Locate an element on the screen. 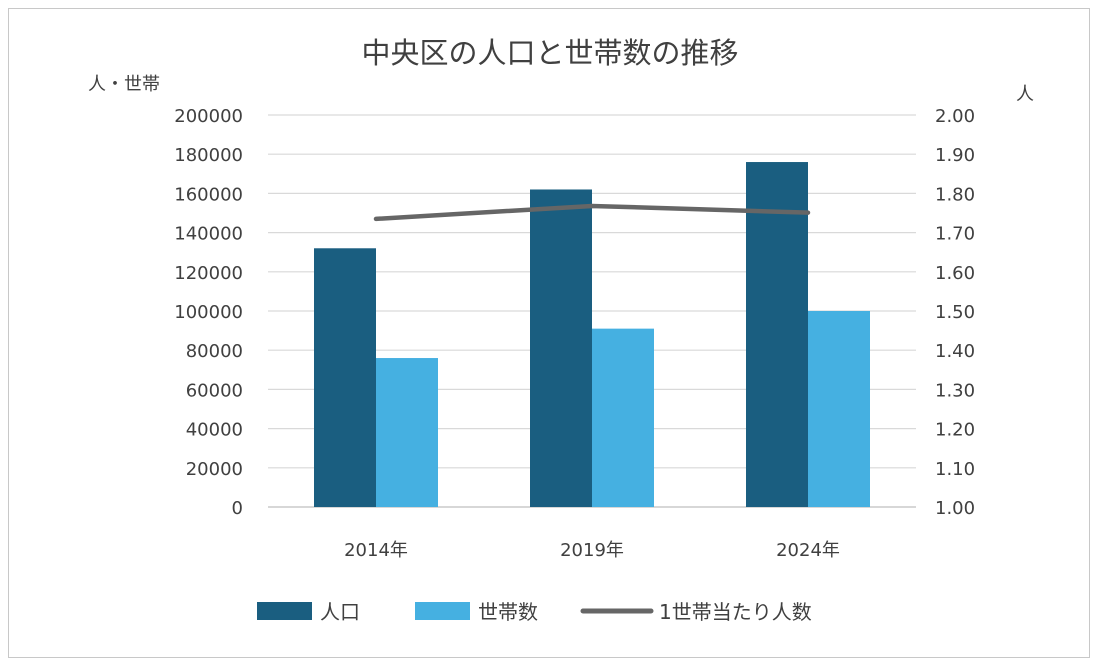  left-tick-label: 60000 is located at coordinates (214, 390).